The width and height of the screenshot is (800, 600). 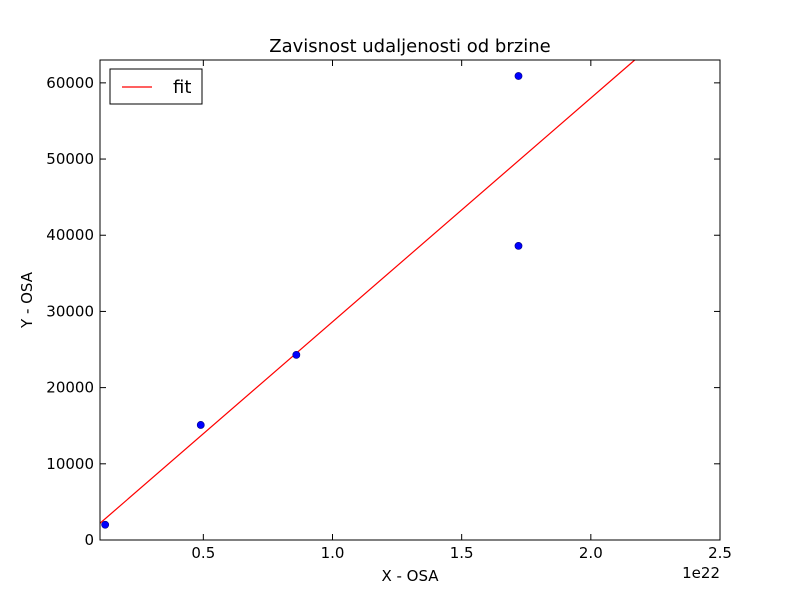 What do you see at coordinates (27, 300) in the screenshot?
I see `y-axis-label: Y - OSA` at bounding box center [27, 300].